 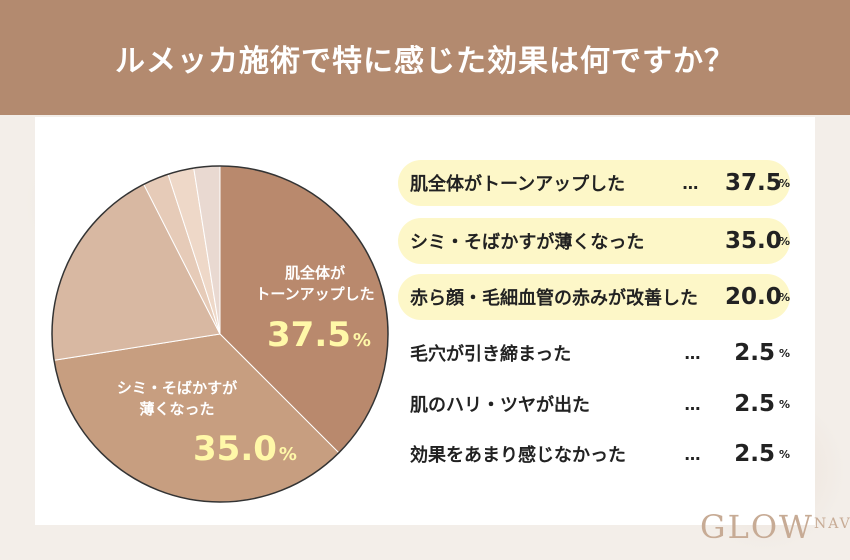 What do you see at coordinates (314, 273) in the screenshot?
I see `slice-label-1-line-1: 肌全体が` at bounding box center [314, 273].